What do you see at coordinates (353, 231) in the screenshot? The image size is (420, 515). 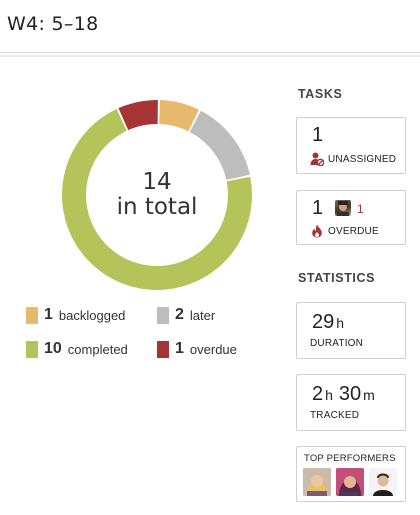 I see `overdue-label: OVERDUE` at bounding box center [353, 231].